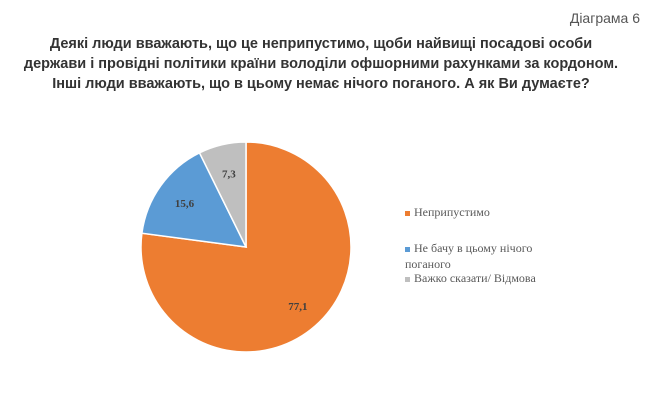 The height and width of the screenshot is (401, 652). Describe the element at coordinates (185, 204) in the screenshot. I see `data-label: 15,6` at that location.